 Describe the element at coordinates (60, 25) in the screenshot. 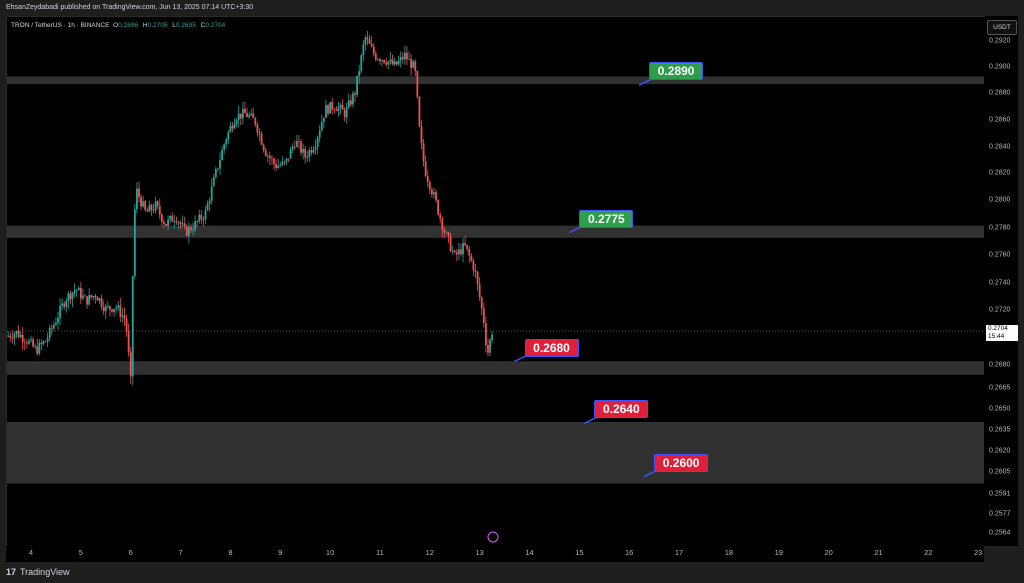

I see `symbol-name: TRON / TetherUS · 1h · BINANCE` at that location.